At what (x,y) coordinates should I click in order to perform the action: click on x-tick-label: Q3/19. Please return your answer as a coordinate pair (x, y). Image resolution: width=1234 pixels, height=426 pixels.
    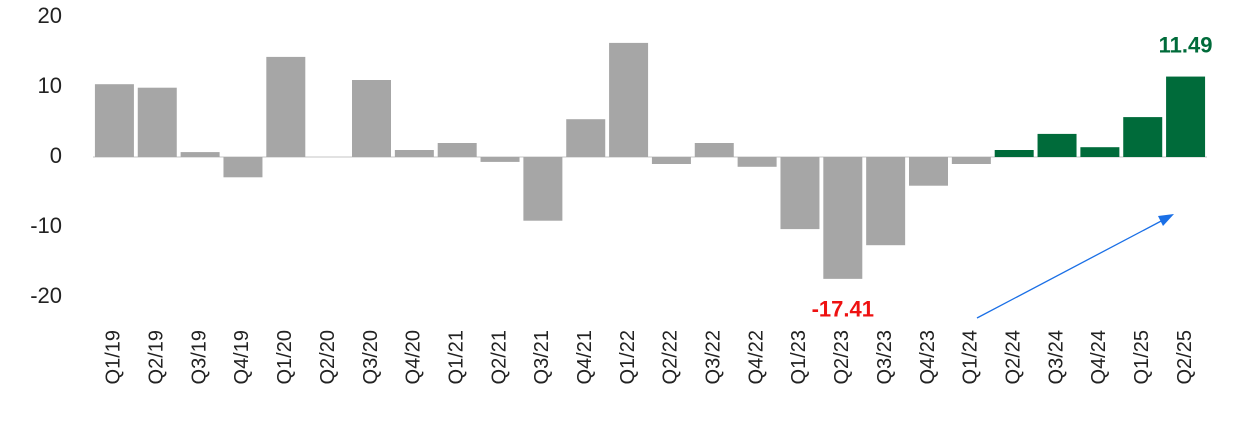
    Looking at the image, I should click on (199, 357).